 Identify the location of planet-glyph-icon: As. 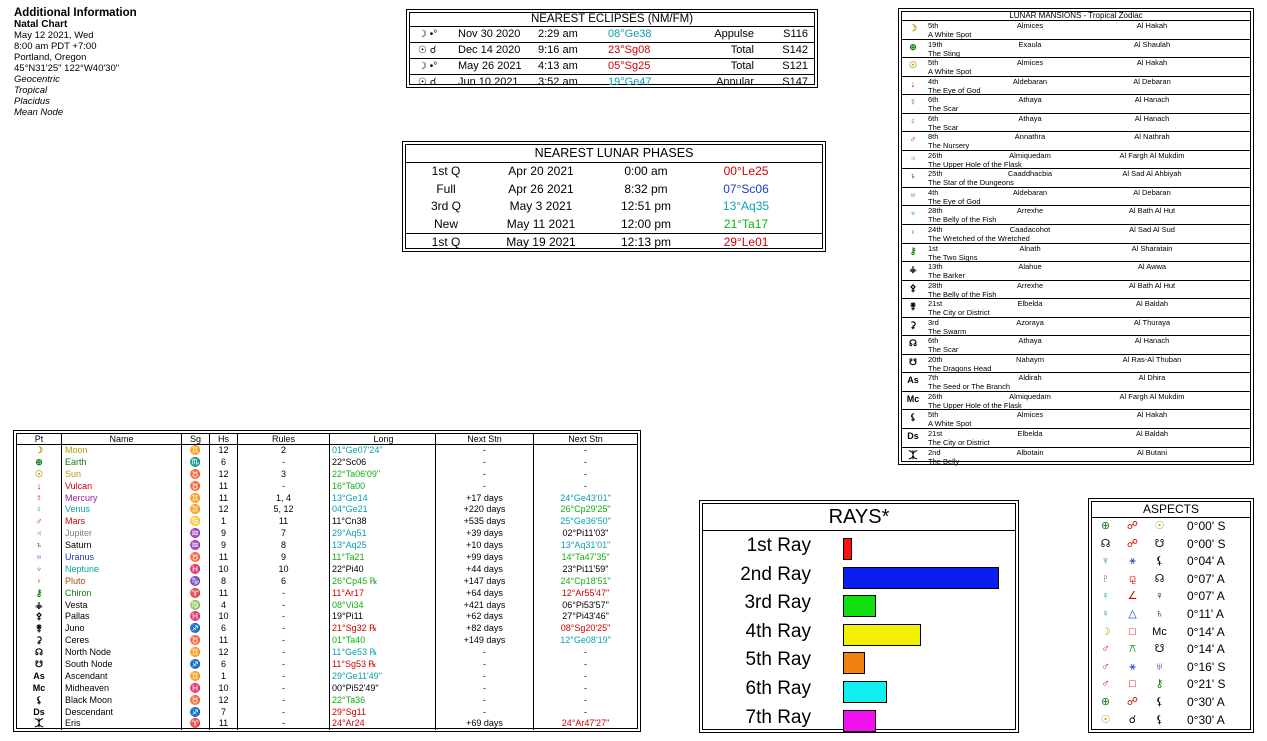
(39, 676).